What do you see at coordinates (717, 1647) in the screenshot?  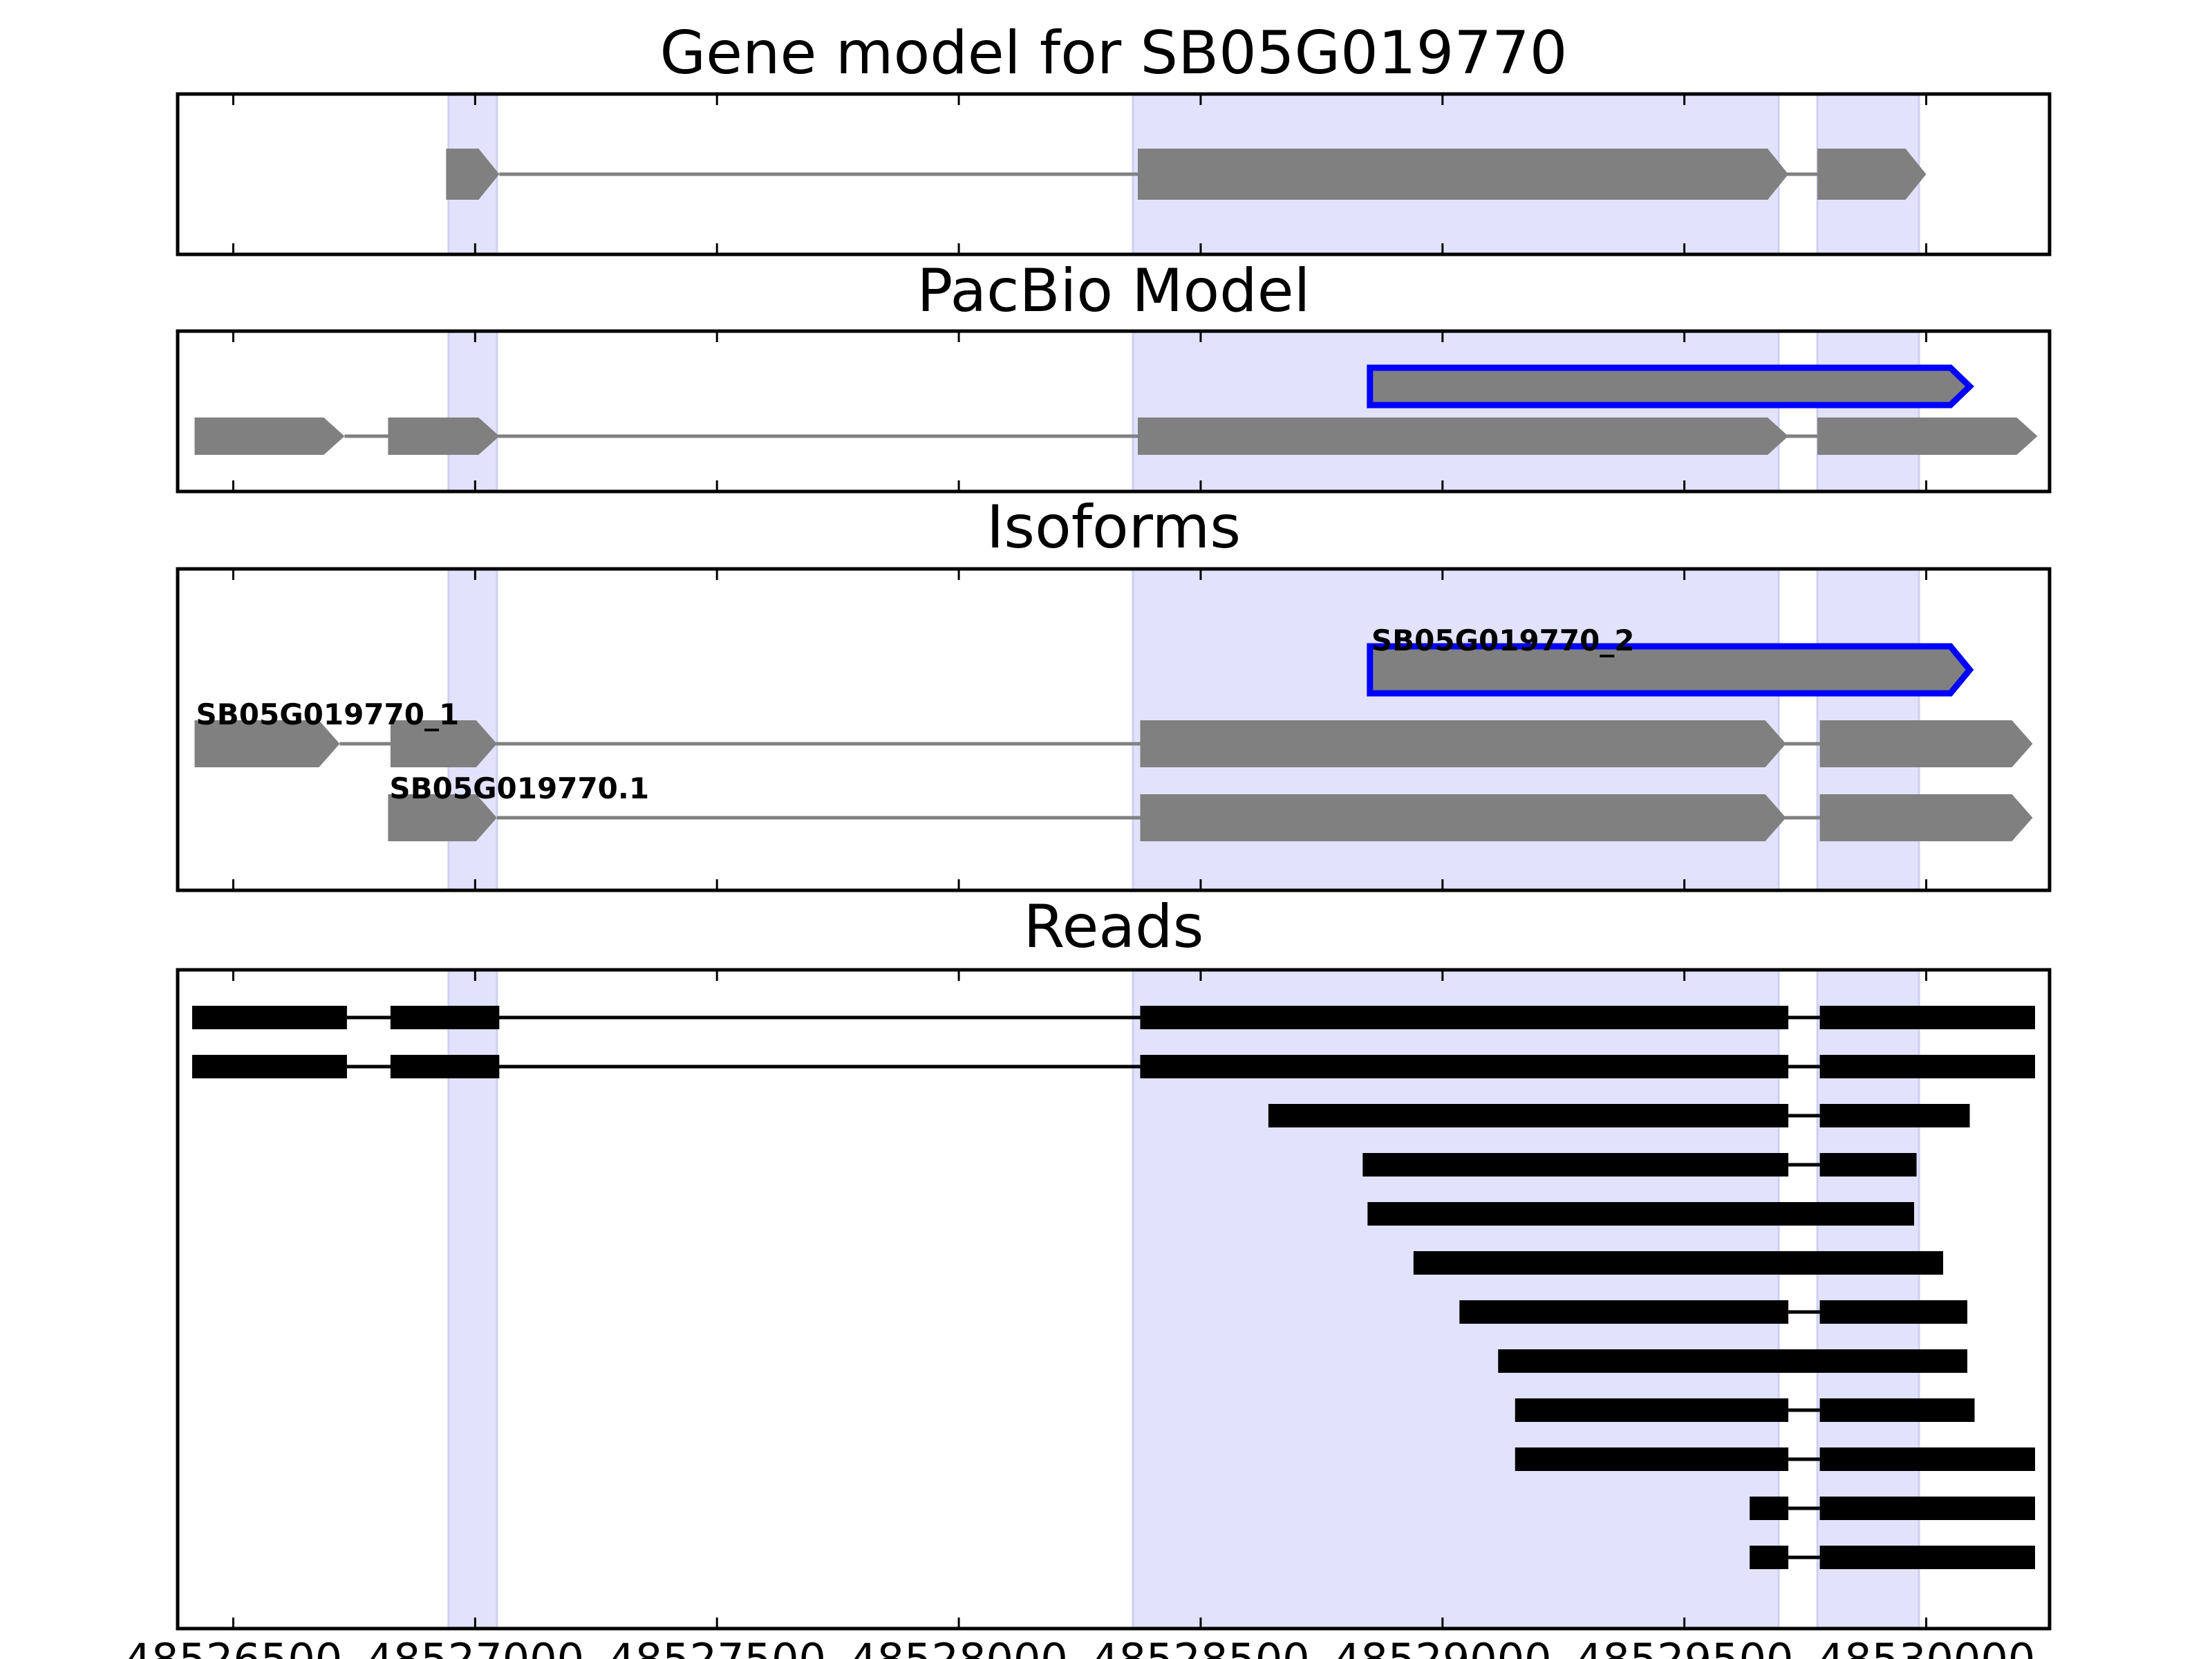 I see `x-tick-label-2: 48527500` at bounding box center [717, 1647].